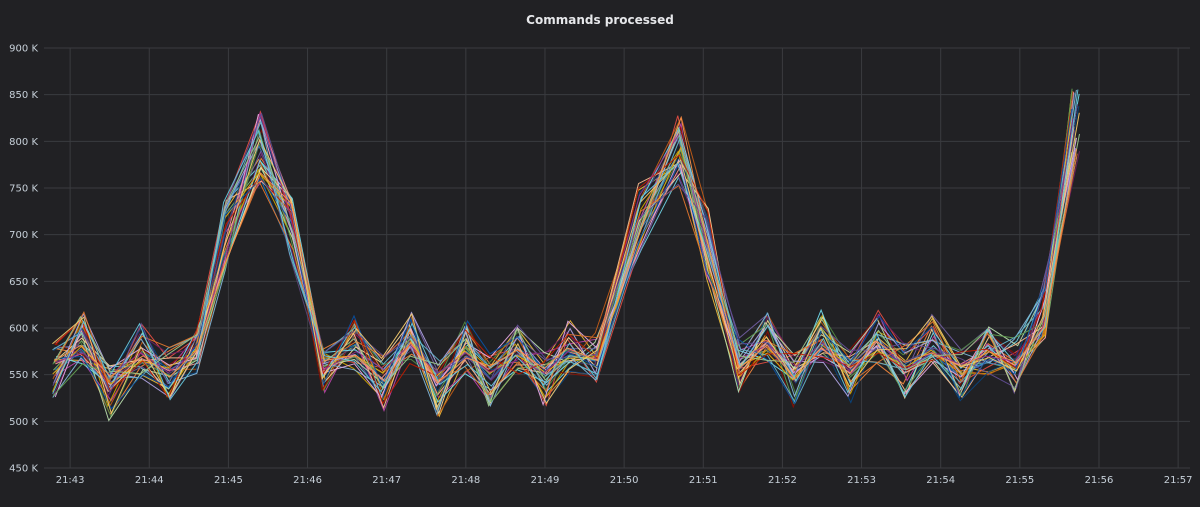 This screenshot has height=507, width=1200. Describe the element at coordinates (782, 480) in the screenshot. I see `x-tick-label: 21:52` at that location.